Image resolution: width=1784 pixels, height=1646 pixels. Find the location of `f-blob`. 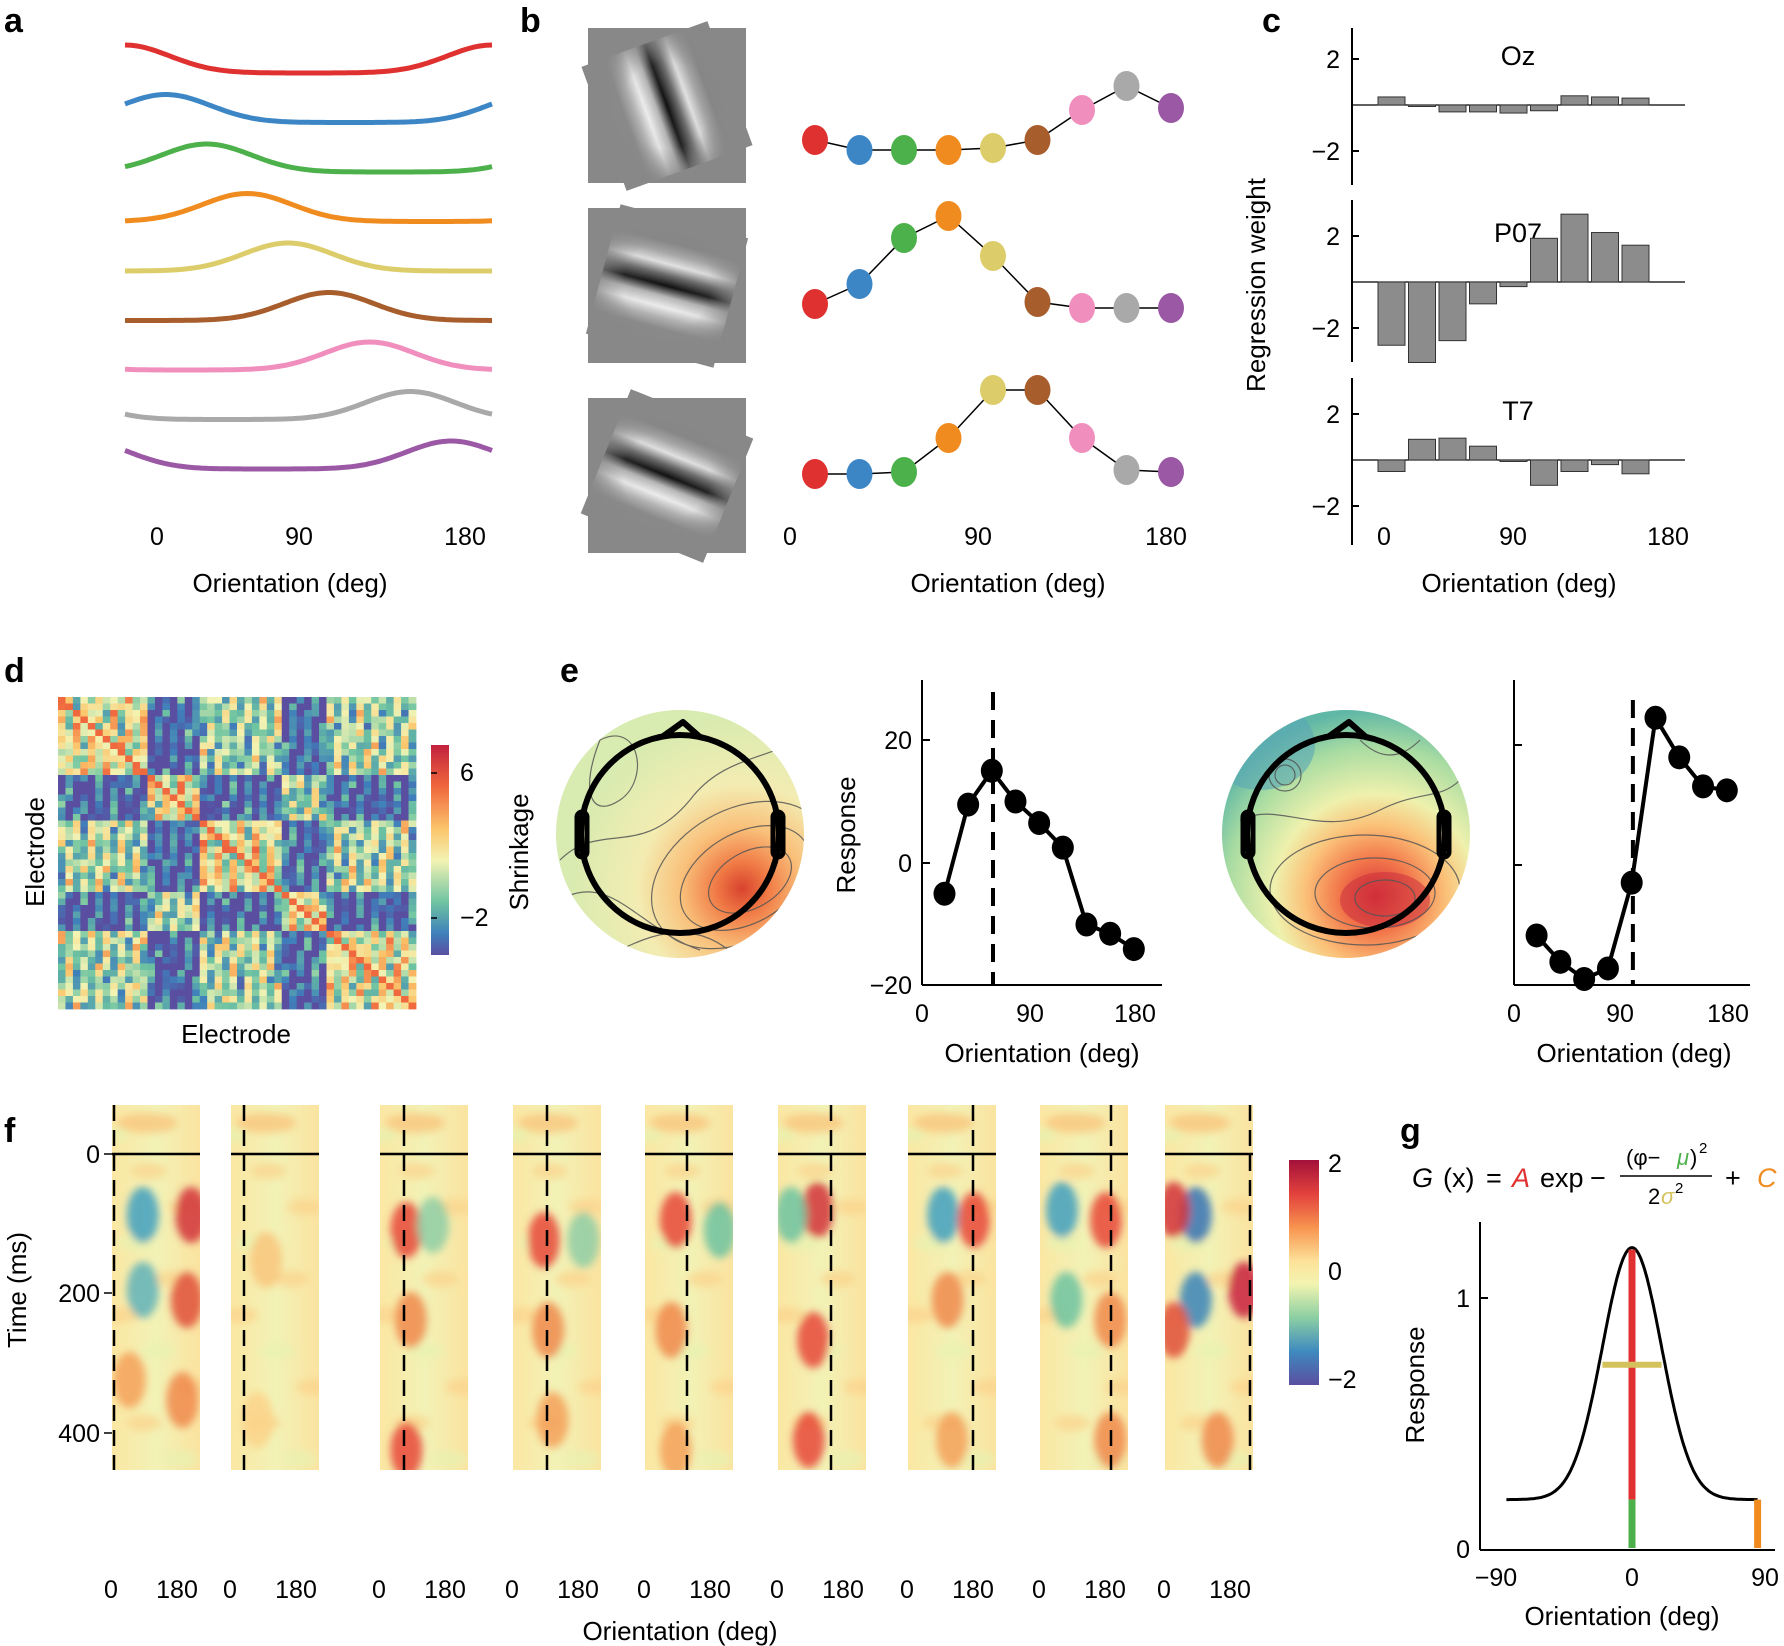

f-blob is located at coordinates (718, 1230).